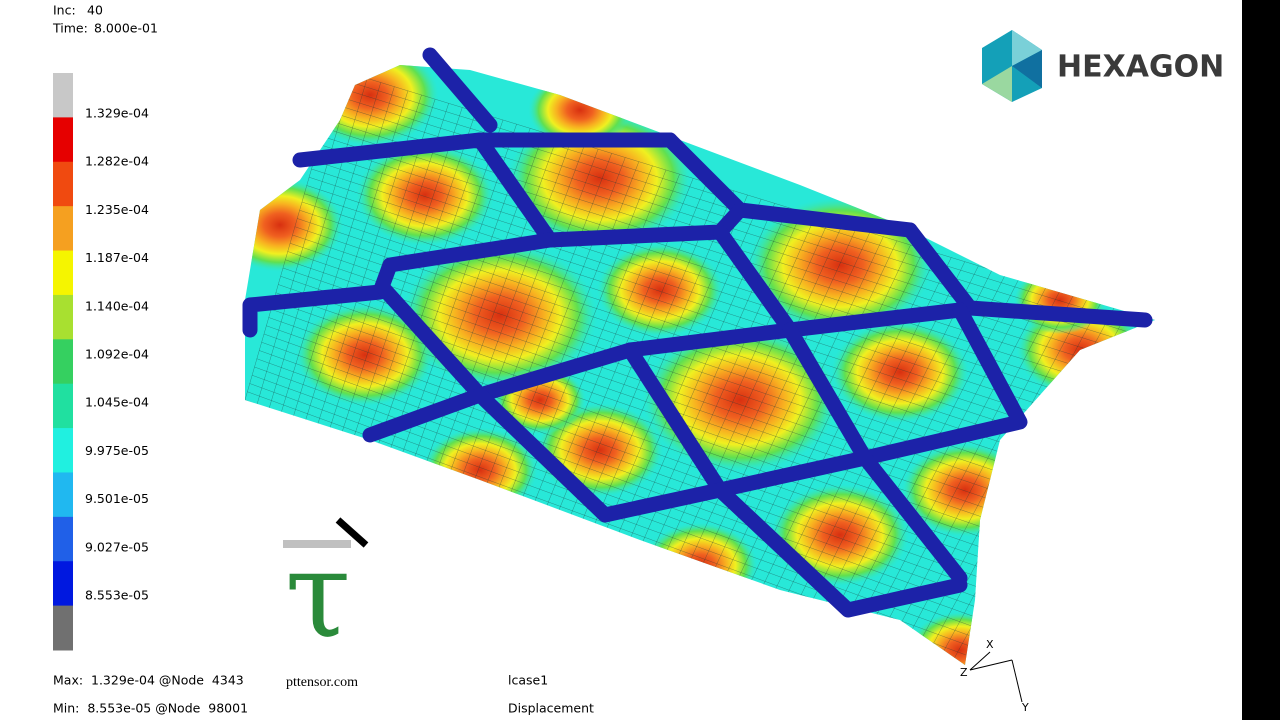 This screenshot has width=1280, height=720. What do you see at coordinates (148, 680) in the screenshot?
I see `max-info: Max: 1.329e-04 @Node 4343` at bounding box center [148, 680].